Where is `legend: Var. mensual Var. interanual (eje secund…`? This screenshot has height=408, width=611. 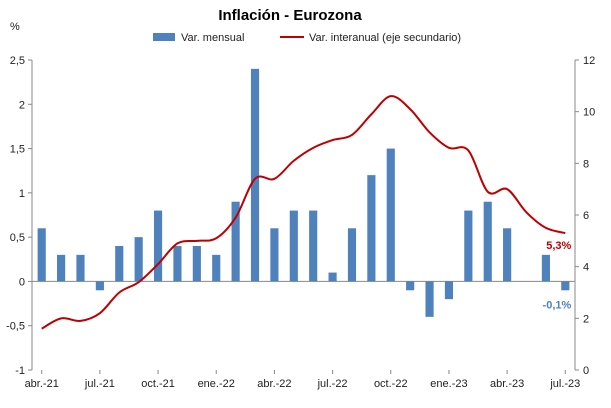 legend: Var. mensual Var. interanual (eje secund… is located at coordinates (307, 38).